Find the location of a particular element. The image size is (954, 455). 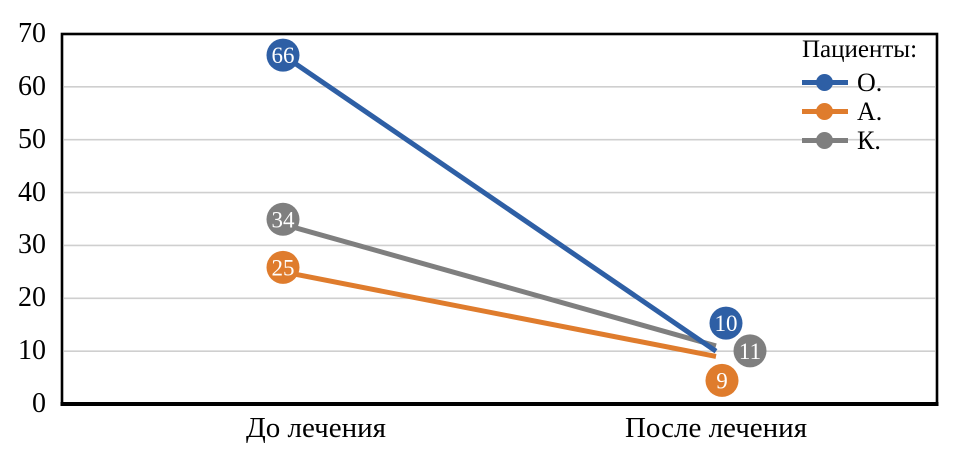

y-axis-tick-label: 0 is located at coordinates (39, 403).